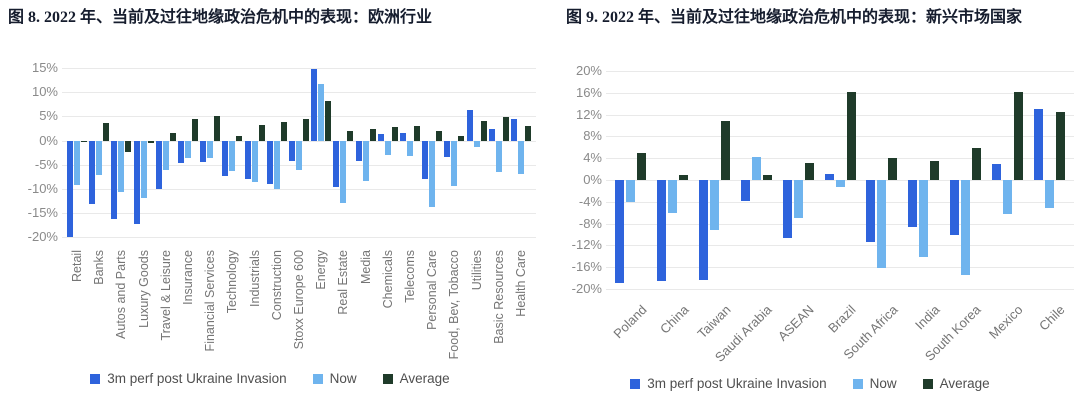 This screenshot has width=1080, height=400. I want to click on x-category-label: Autos and Parts, so click(121, 294).